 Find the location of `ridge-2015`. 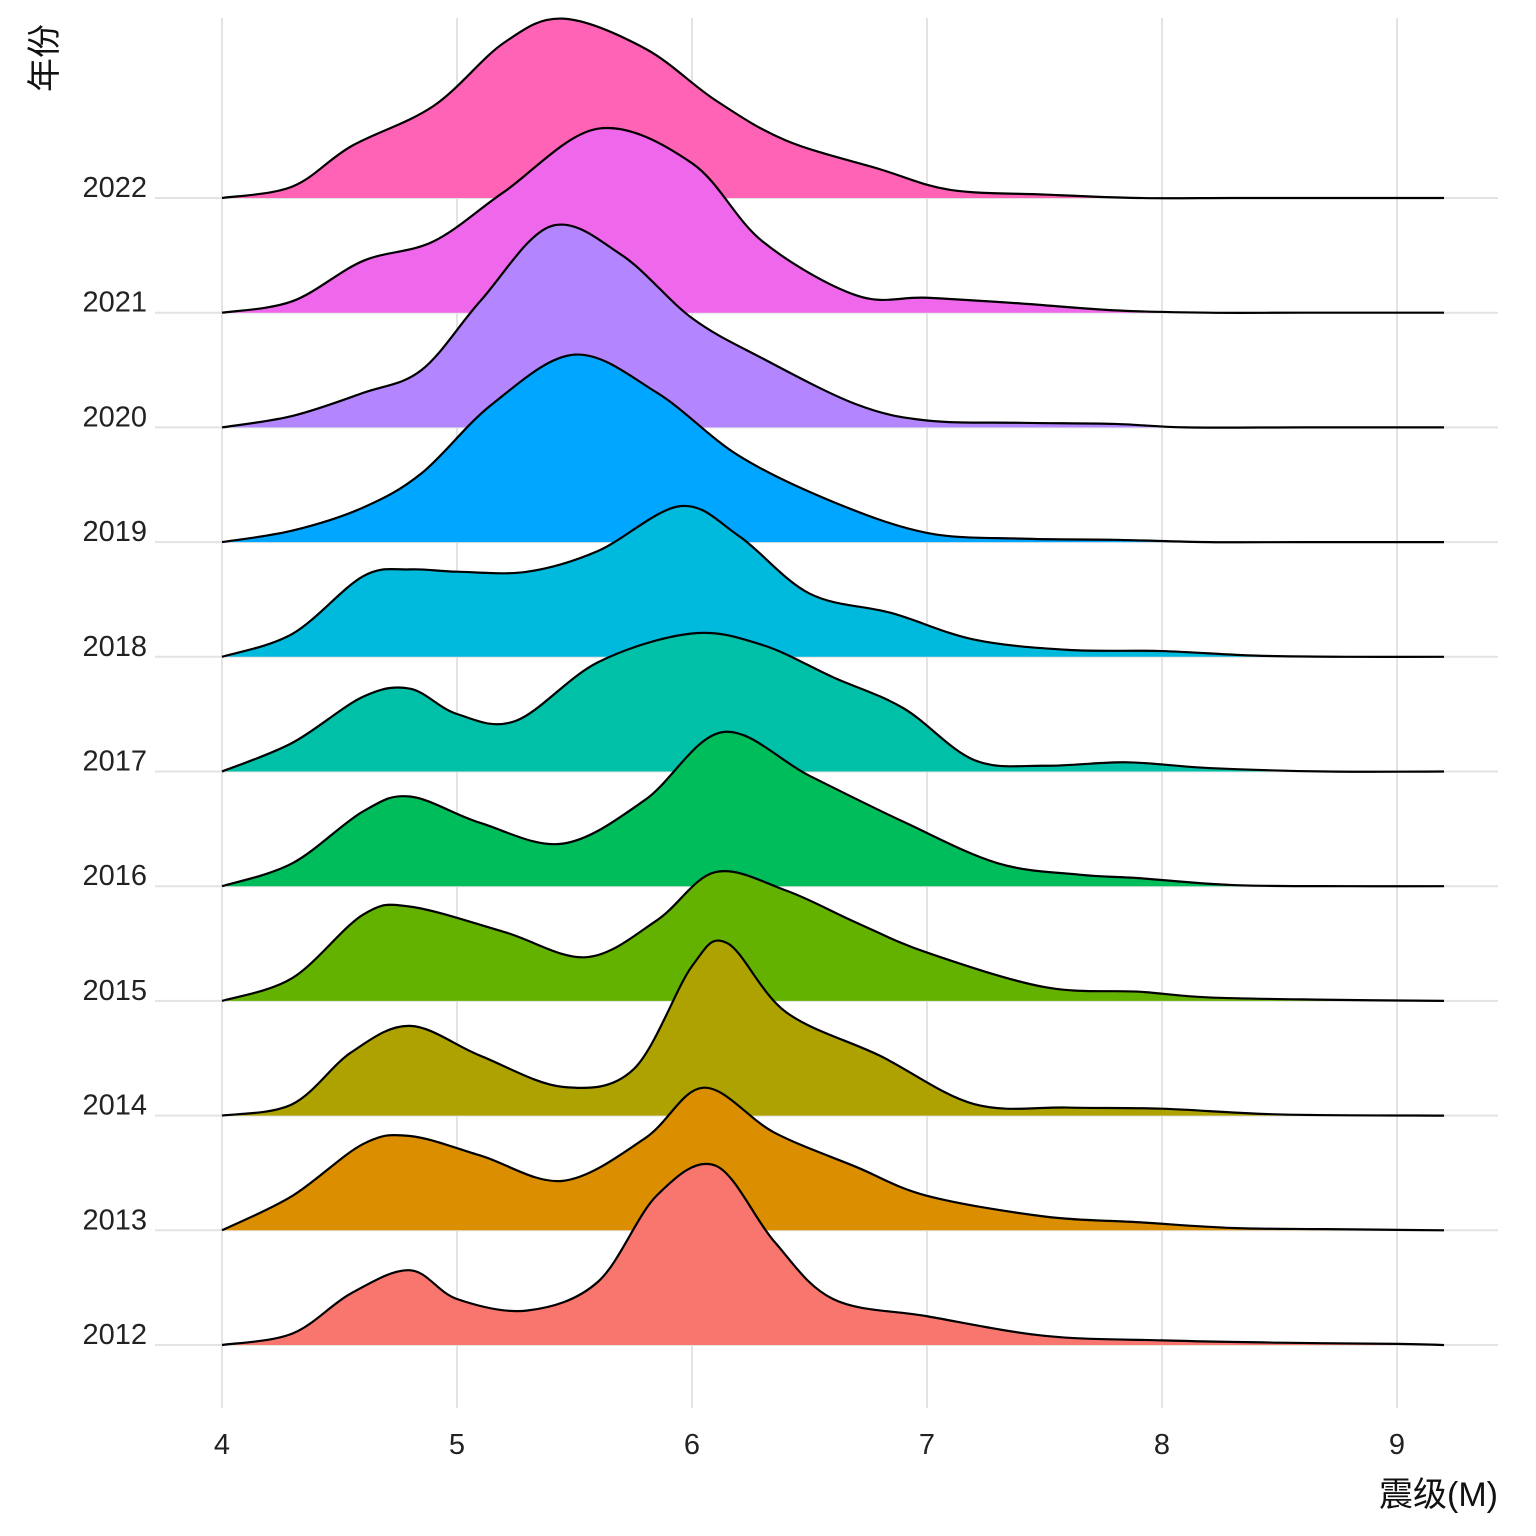

ridge-2015 is located at coordinates (833, 936).